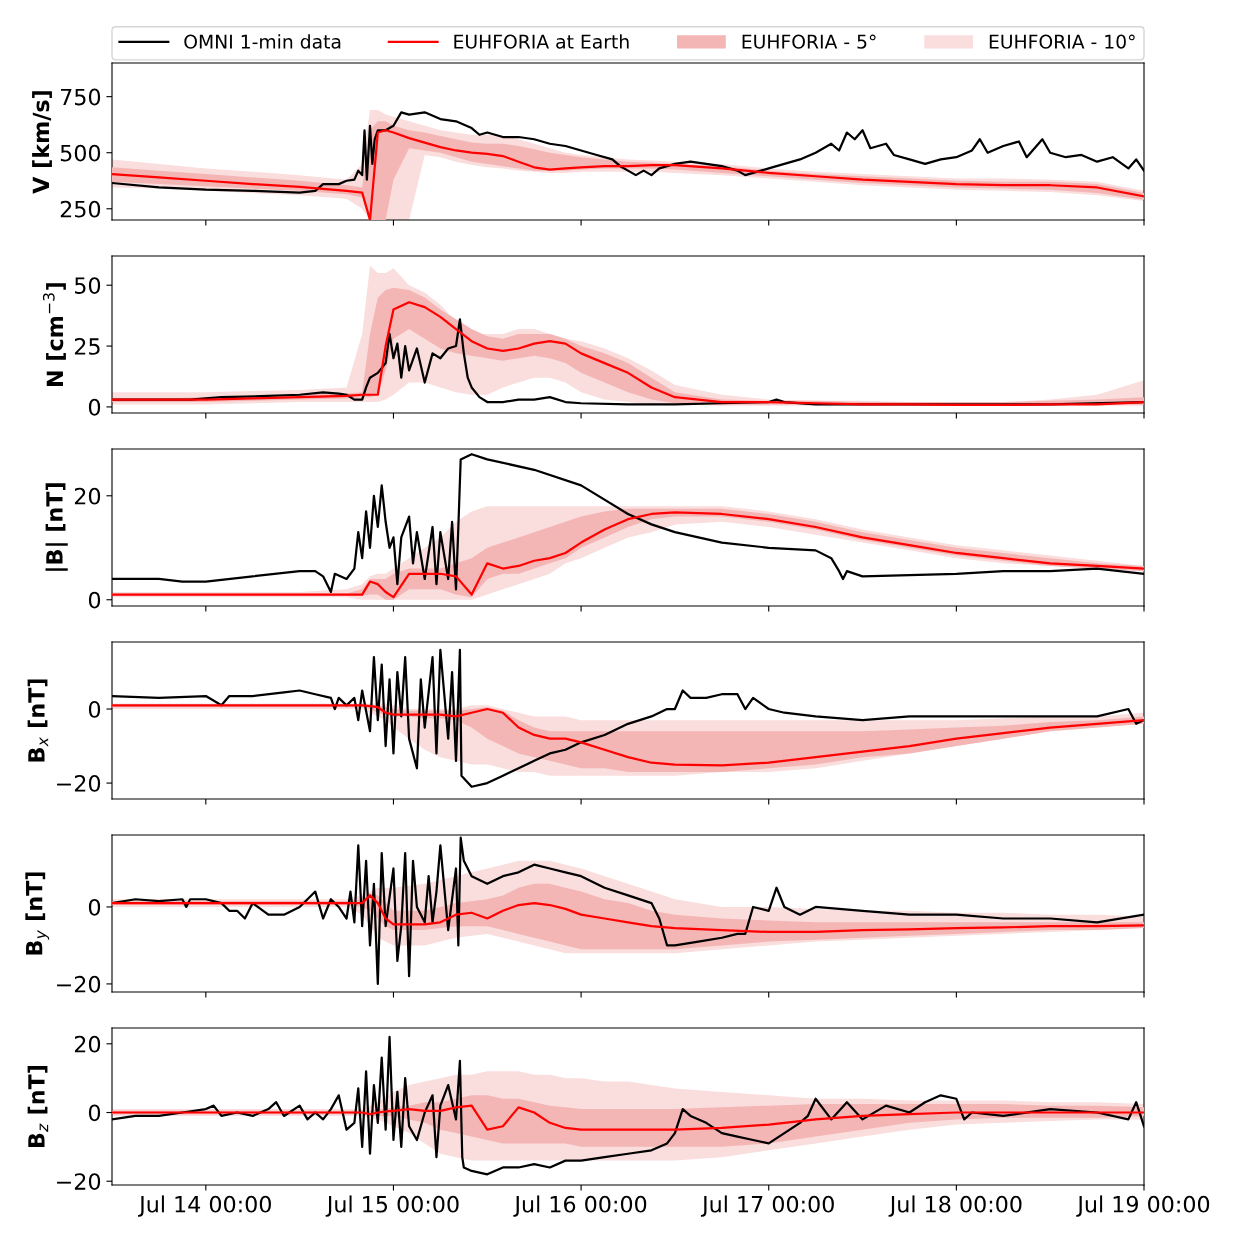 Image resolution: width=1239 pixels, height=1239 pixels. What do you see at coordinates (809, 41) in the screenshot?
I see `legend-label: EUHFORIA - 5°` at bounding box center [809, 41].